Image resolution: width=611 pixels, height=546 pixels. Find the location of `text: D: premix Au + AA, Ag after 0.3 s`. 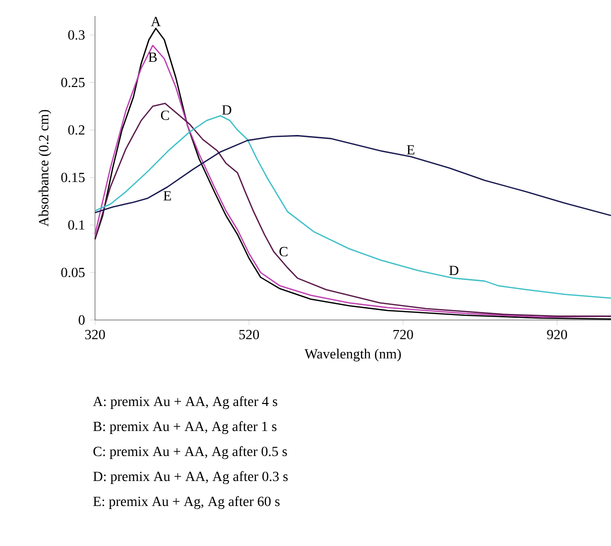

text: D: premix Au + AA, Ag after 0.3 s is located at coordinates (190, 477).